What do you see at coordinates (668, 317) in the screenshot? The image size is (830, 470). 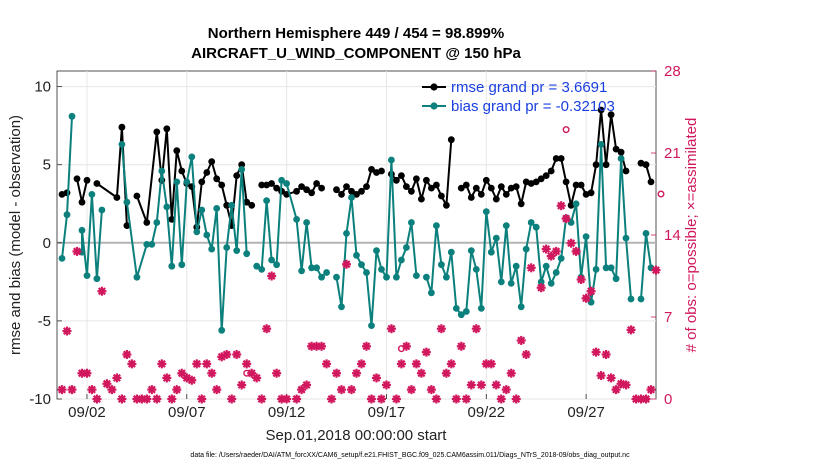 I see `y2-tick-label: 7` at bounding box center [668, 317].